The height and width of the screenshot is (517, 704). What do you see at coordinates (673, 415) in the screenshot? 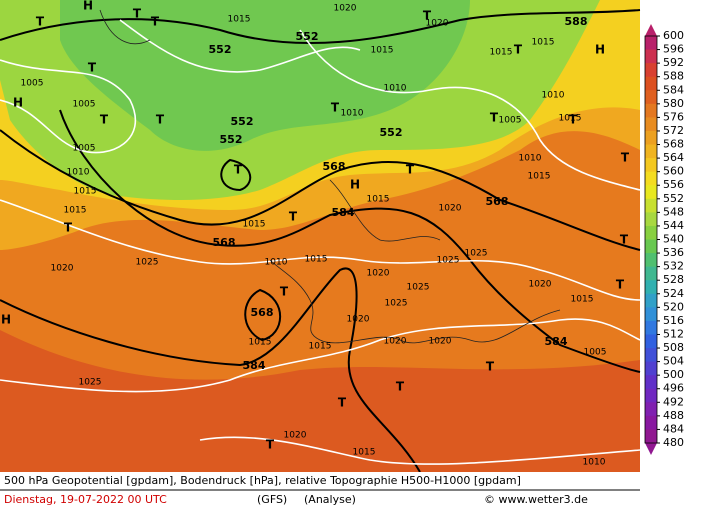
I see `colorbar-label: 488` at bounding box center [673, 415].